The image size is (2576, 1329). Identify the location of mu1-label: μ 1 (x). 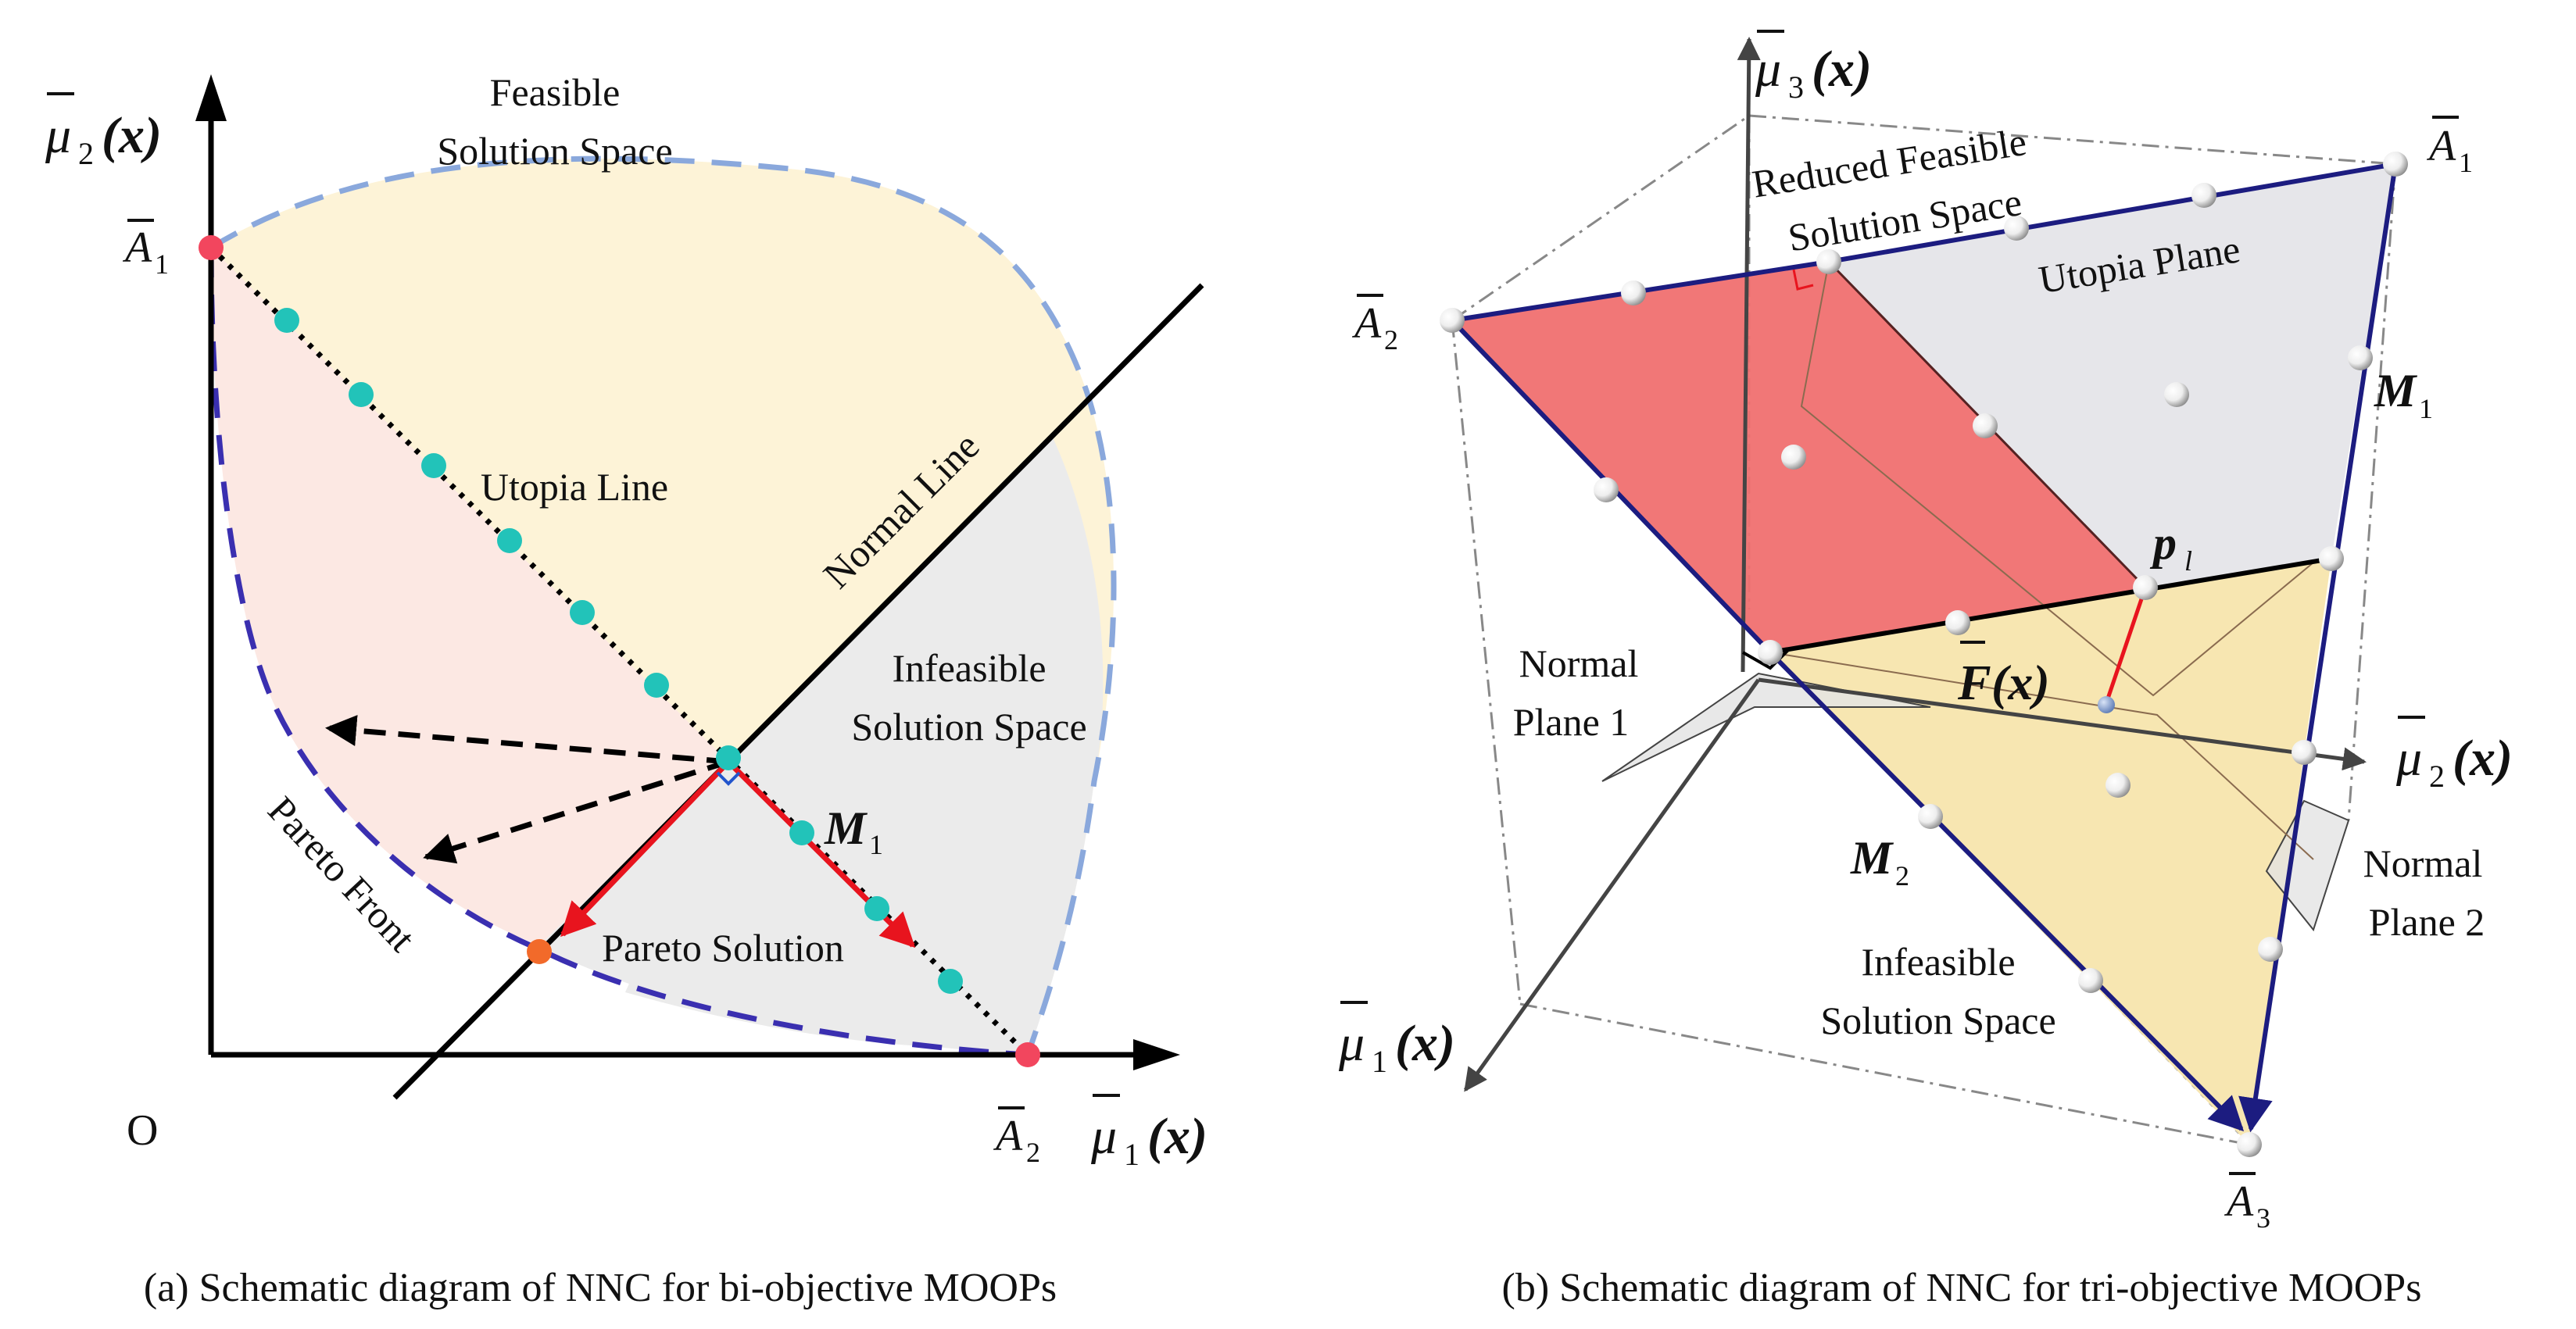
(1396, 1040).